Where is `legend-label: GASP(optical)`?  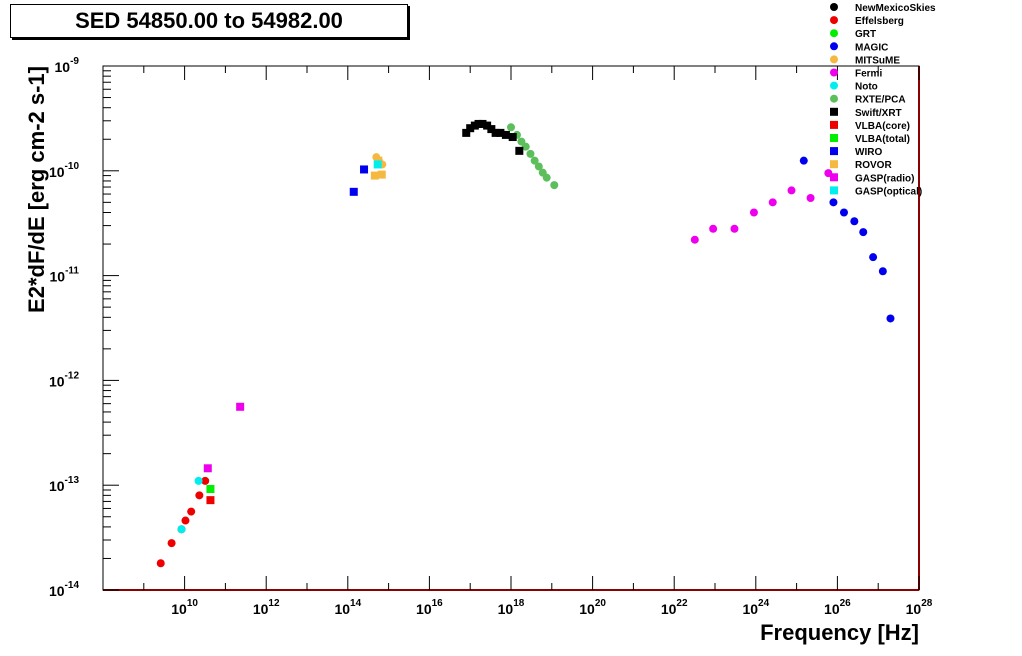
legend-label: GASP(optical) is located at coordinates (888, 191).